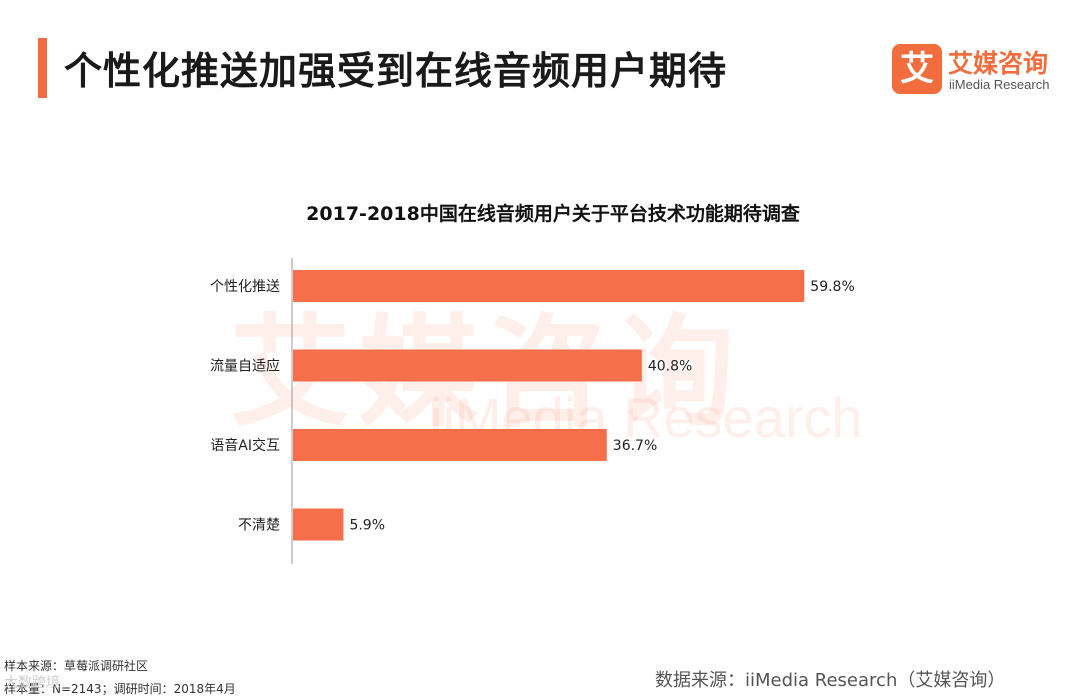  Describe the element at coordinates (999, 84) in the screenshot. I see `brand-subtitle: iiMedia Research` at that location.